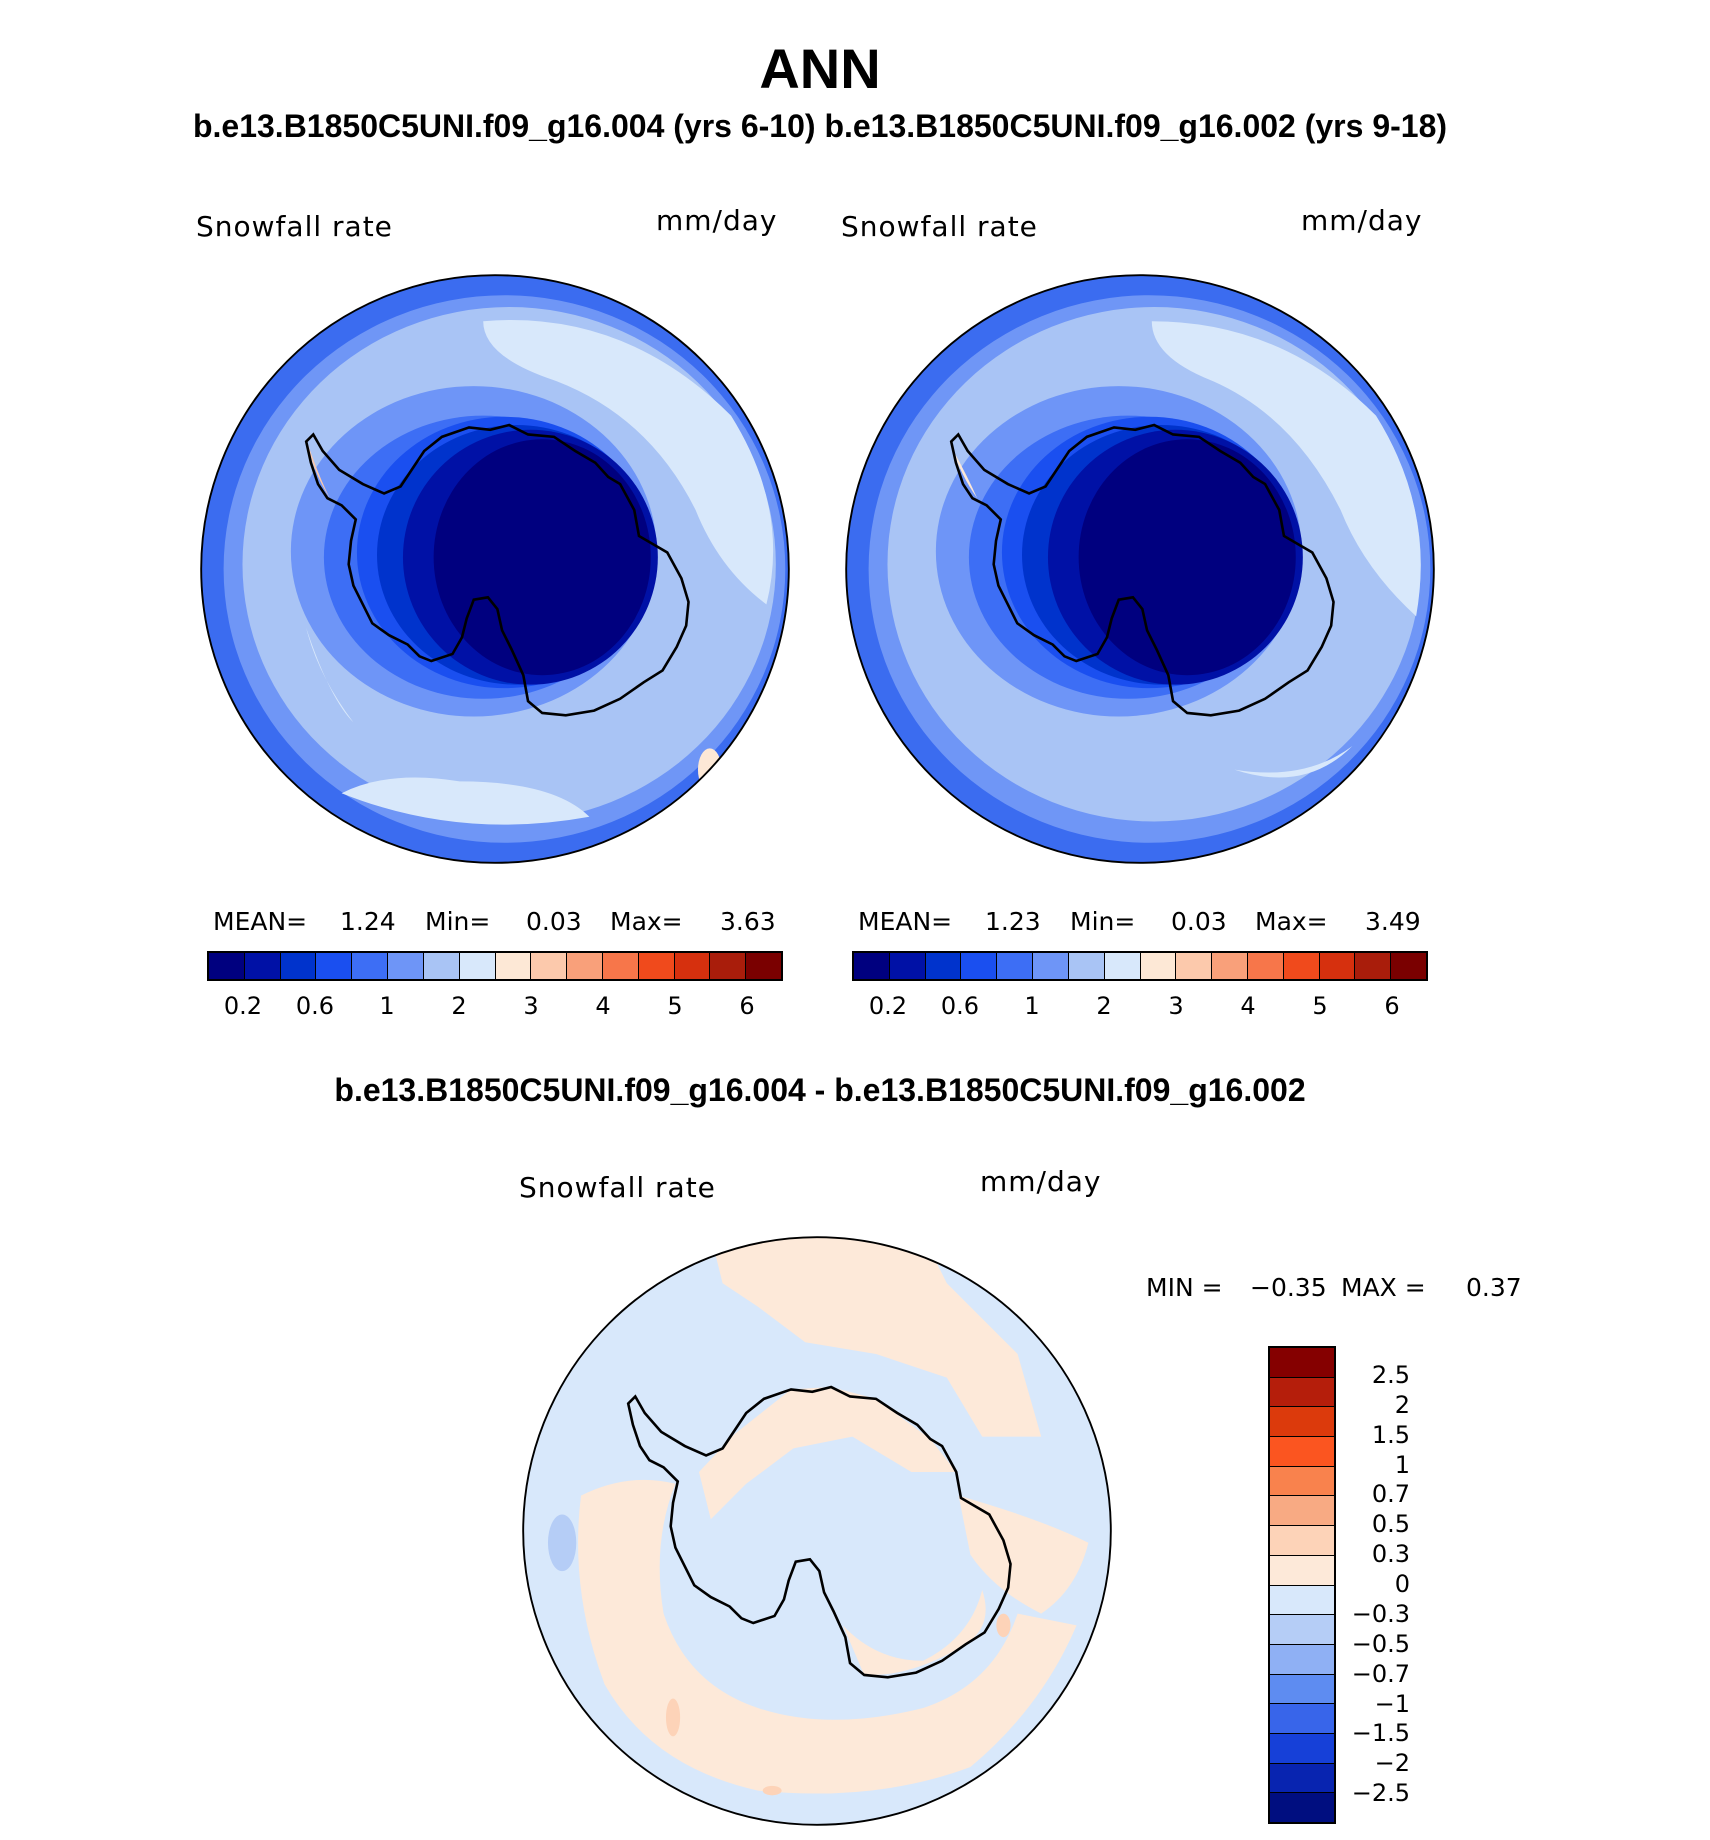 The image size is (1710, 1840). Describe the element at coordinates (1380, 1793) in the screenshot. I see `colorbar-tick-label: −2.5` at that location.